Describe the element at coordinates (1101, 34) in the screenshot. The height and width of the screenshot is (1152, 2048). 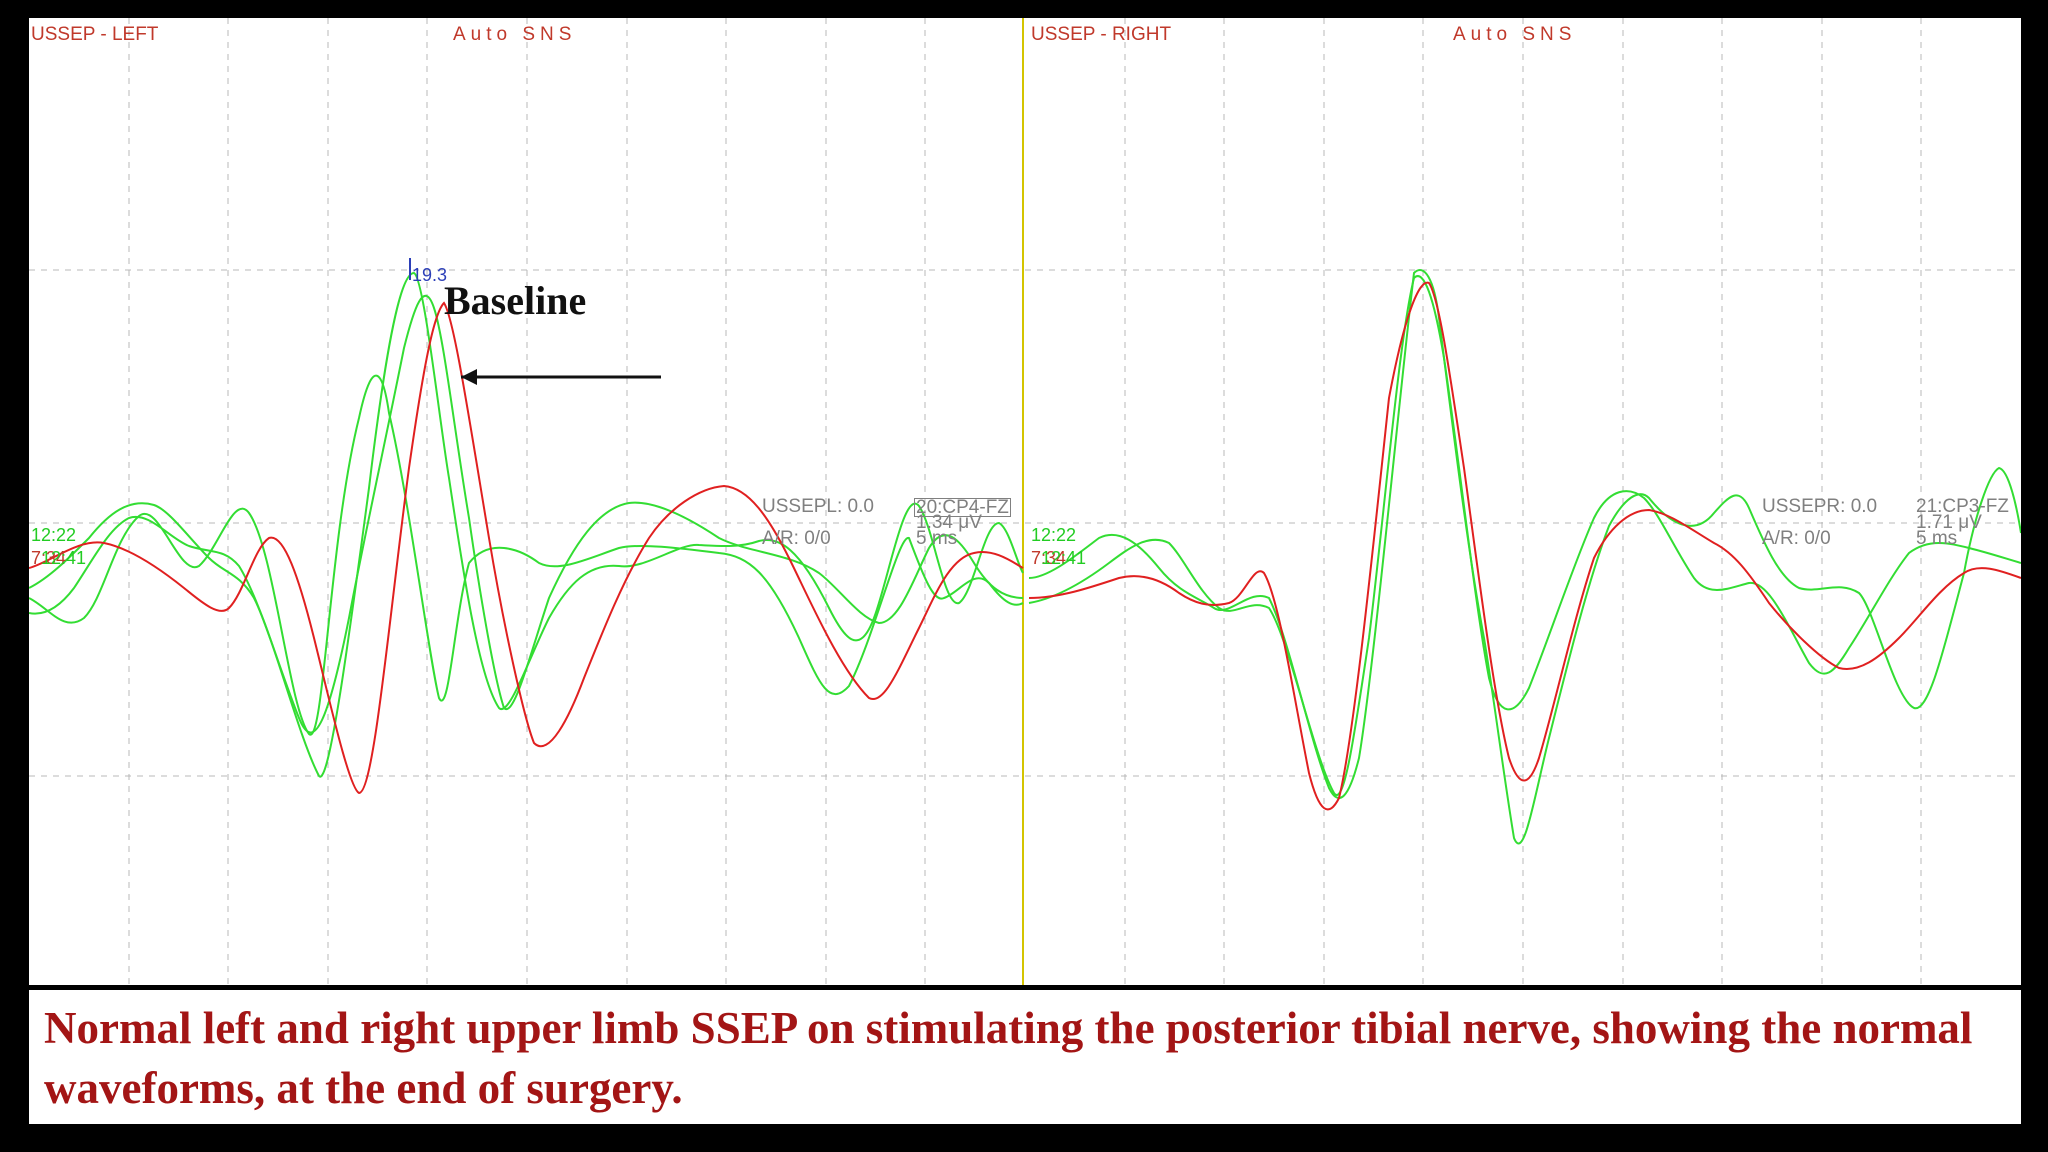
I see `right-panel-title: USSEP - RIGHT` at that location.